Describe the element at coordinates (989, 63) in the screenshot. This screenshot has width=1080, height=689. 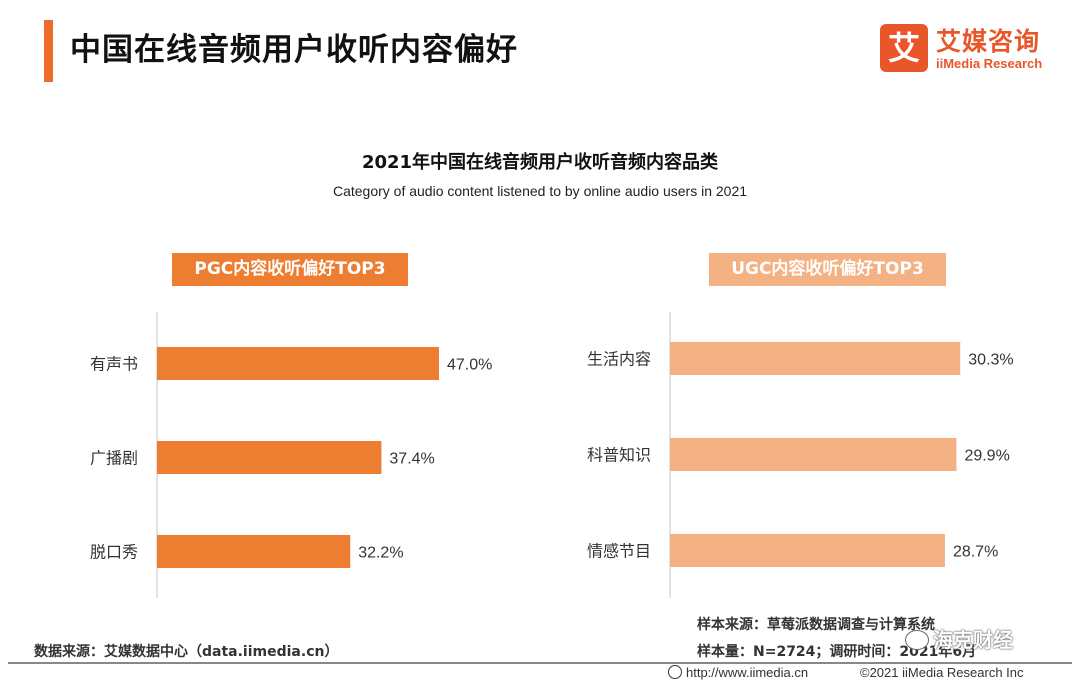
I see `logo-name-en: iiMedia Research` at that location.